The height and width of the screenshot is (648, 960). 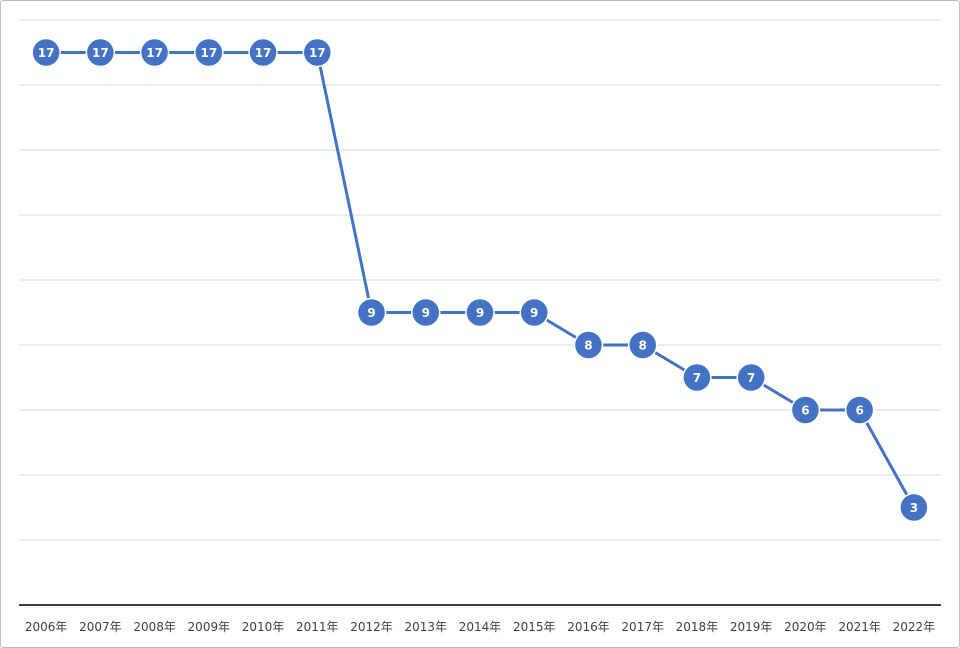 What do you see at coordinates (751, 627) in the screenshot?
I see `x-tick-label: 2019年` at bounding box center [751, 627].